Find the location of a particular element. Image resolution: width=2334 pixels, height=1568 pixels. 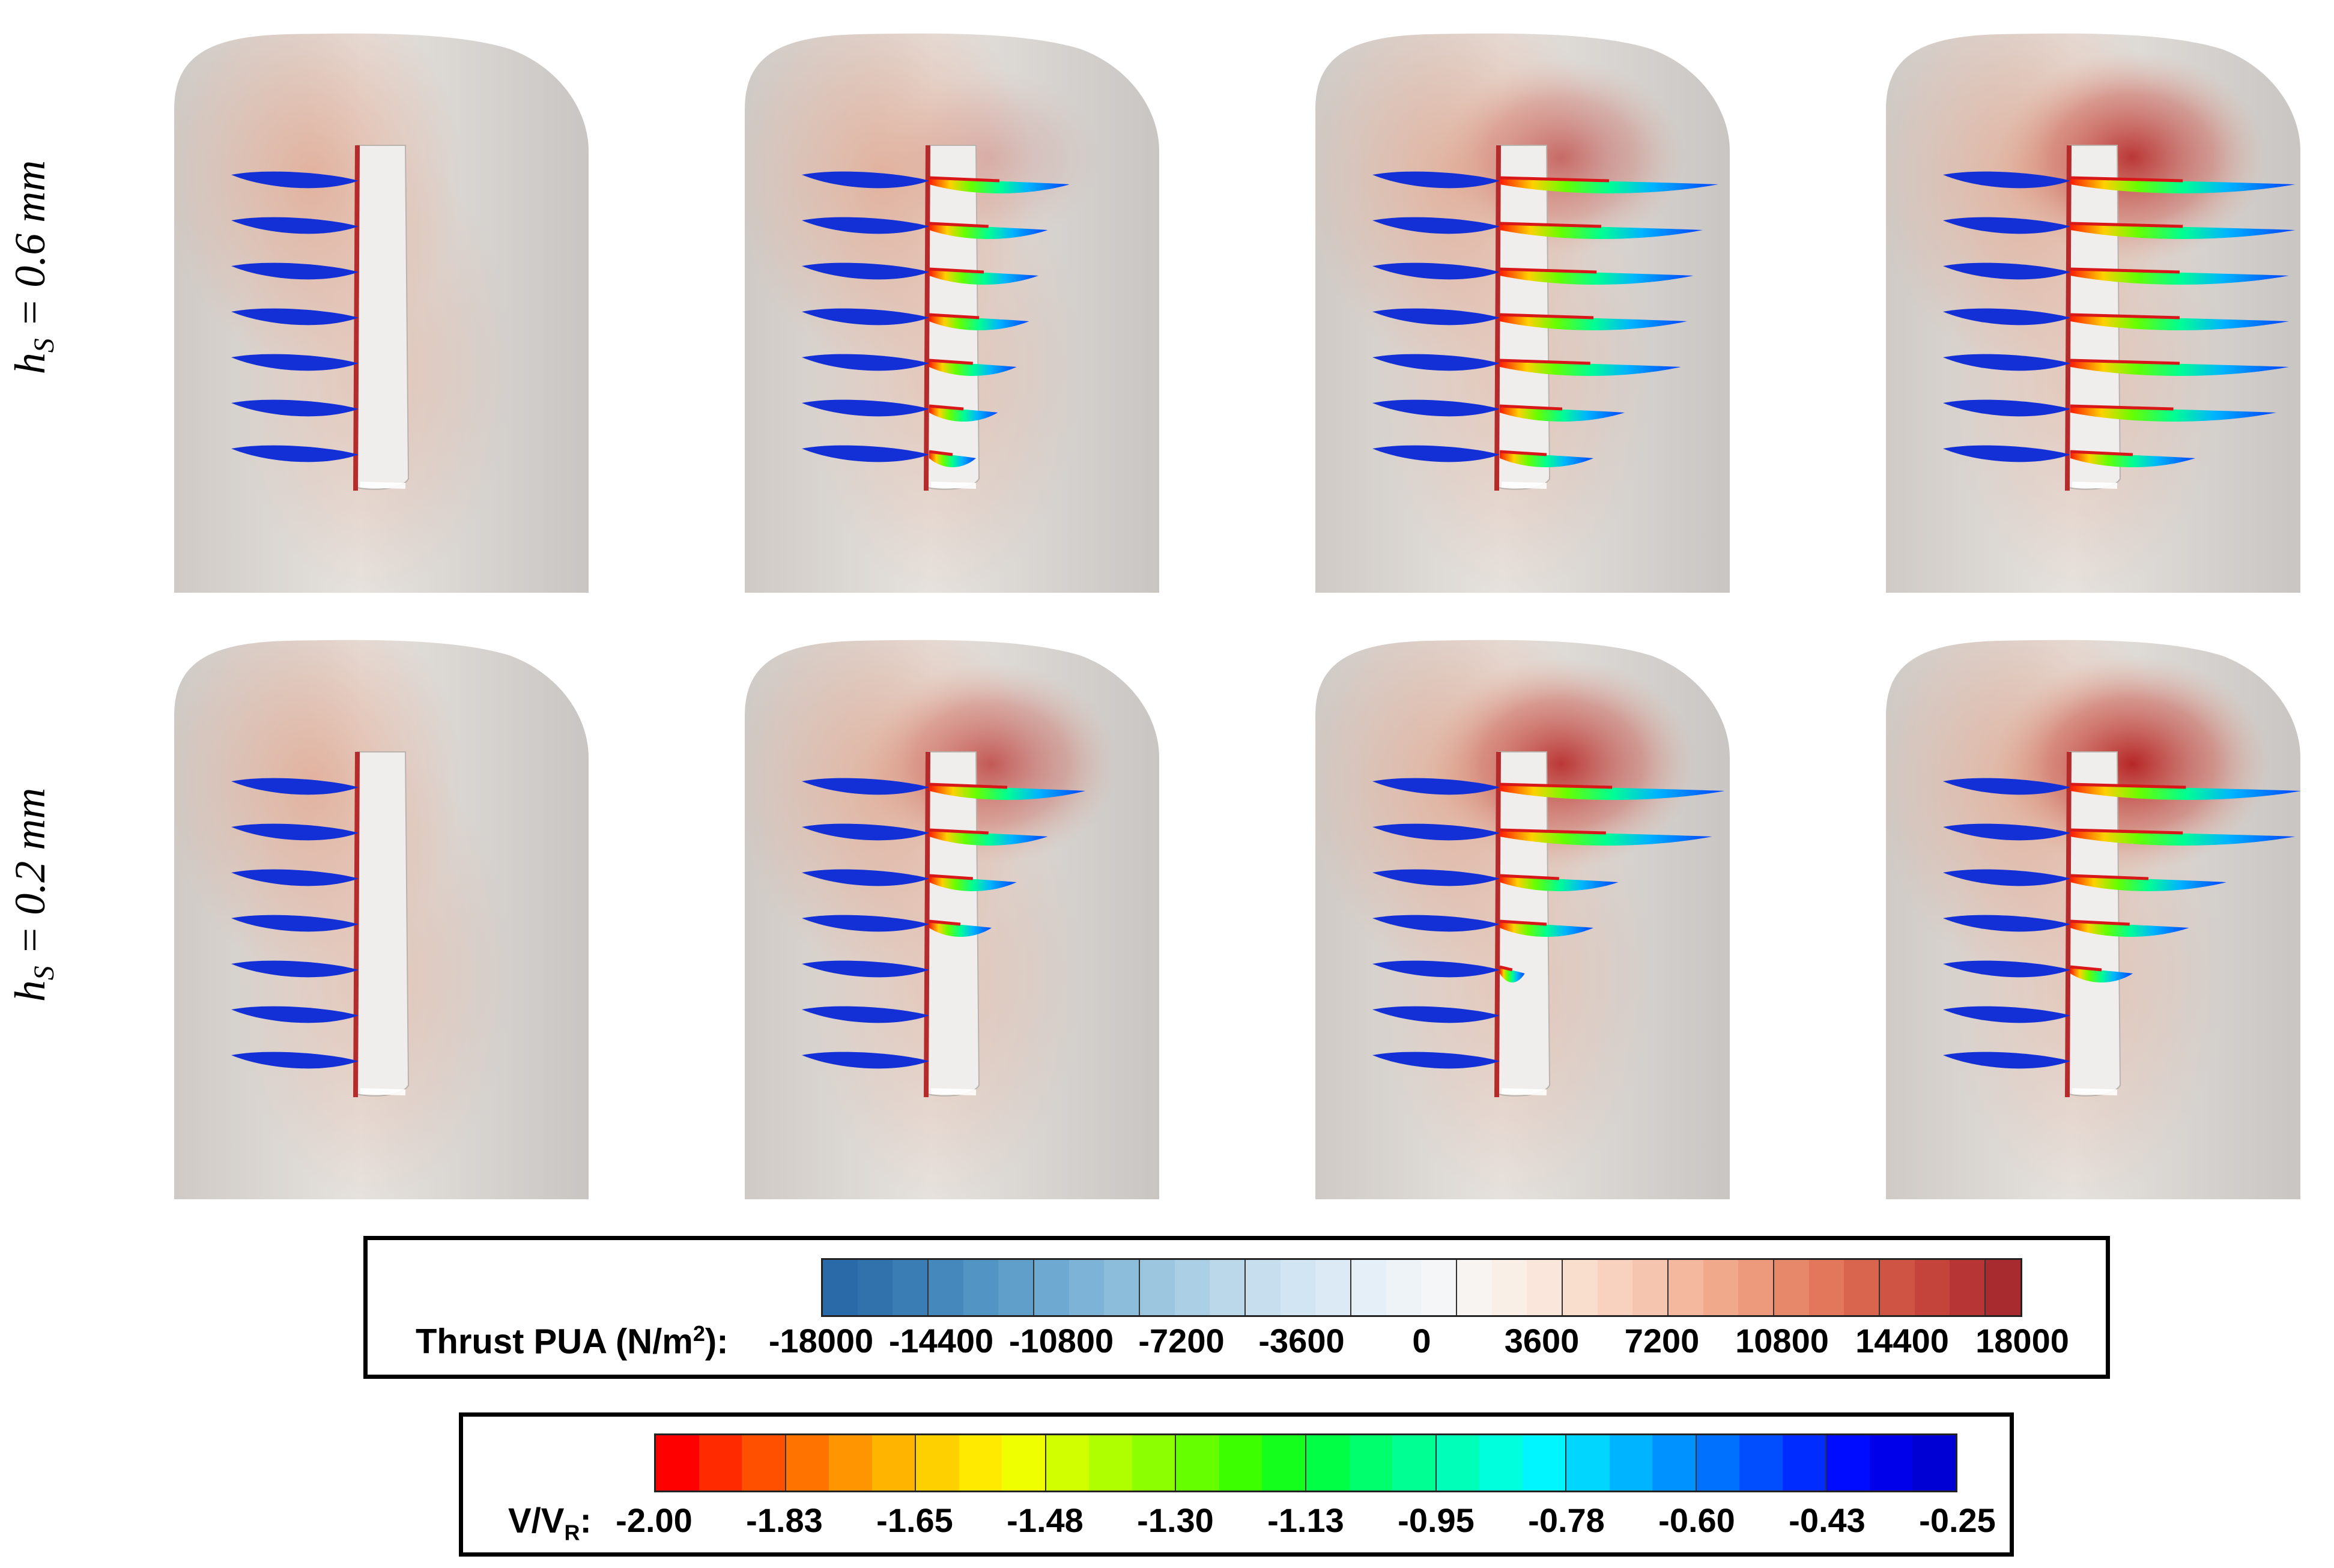

colorbar-tick-label: -18000 is located at coordinates (821, 1341).